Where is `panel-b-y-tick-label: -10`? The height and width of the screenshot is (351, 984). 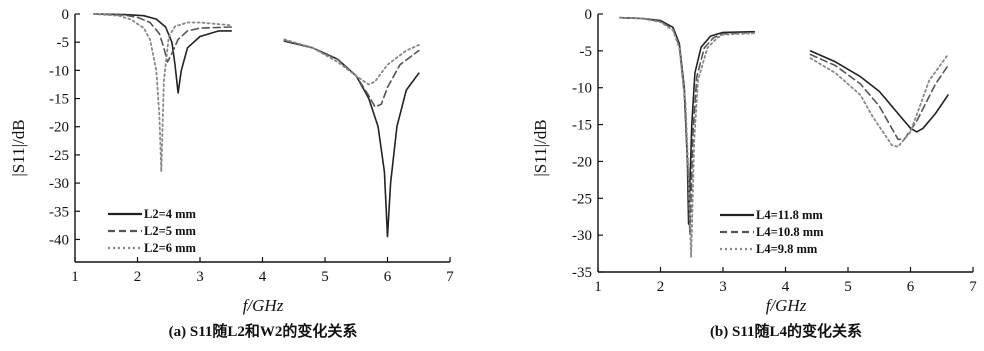 panel-b-y-tick-label: -10 is located at coordinates (582, 89).